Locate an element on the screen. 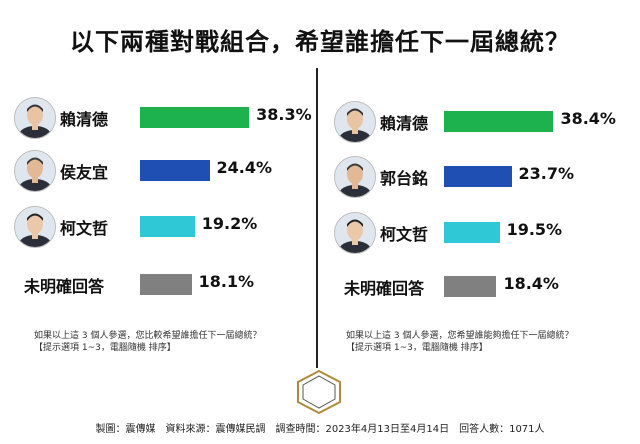  value-label: 19.2% is located at coordinates (229, 223).